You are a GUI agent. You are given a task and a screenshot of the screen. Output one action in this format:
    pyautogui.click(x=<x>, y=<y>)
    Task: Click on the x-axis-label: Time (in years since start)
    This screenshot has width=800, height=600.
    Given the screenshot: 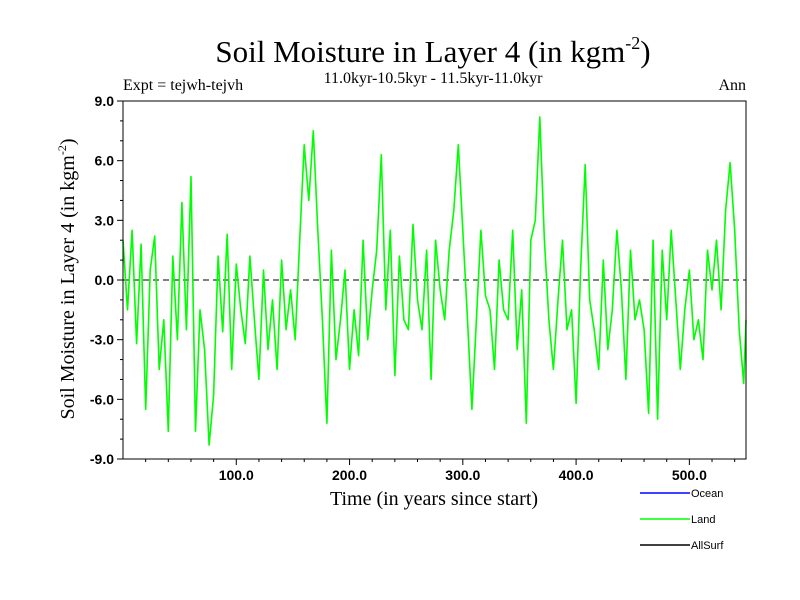 What is the action you would take?
    pyautogui.click(x=434, y=499)
    